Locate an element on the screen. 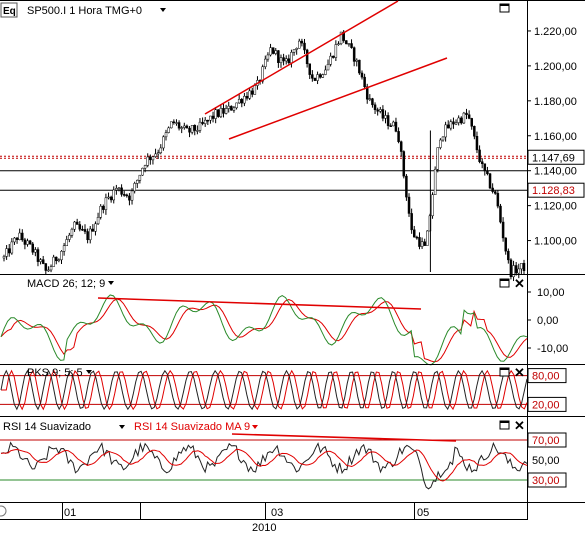 This screenshot has height=535, width=585. pks-lines is located at coordinates (264, 390).